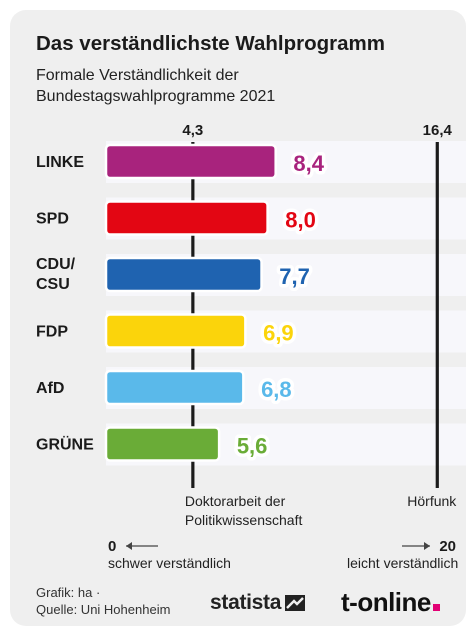  I want to click on scale-min-label: 0, so click(112, 546).